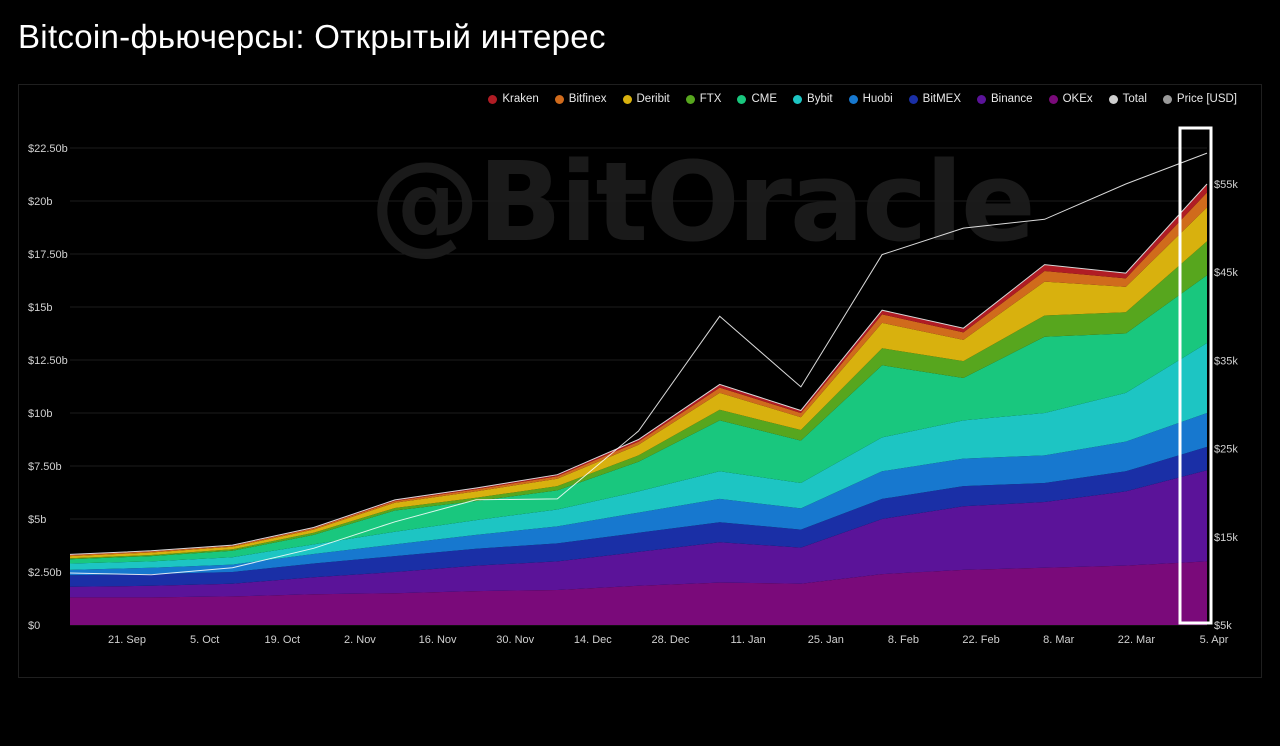 The width and height of the screenshot is (1280, 746). I want to click on y-tick-label: $12.50b, so click(48, 361).